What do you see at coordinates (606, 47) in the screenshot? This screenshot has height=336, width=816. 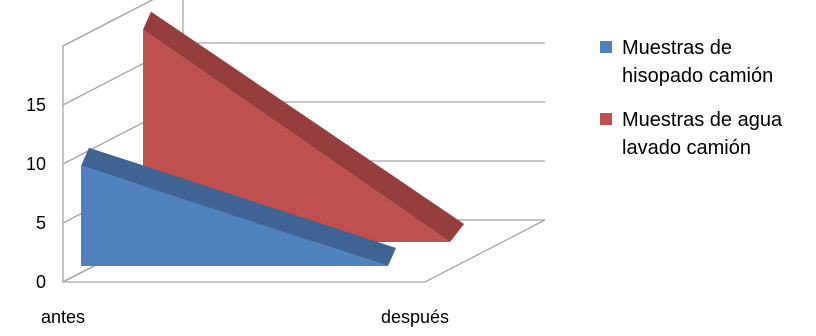 I see `legend-swatch-swab` at bounding box center [606, 47].